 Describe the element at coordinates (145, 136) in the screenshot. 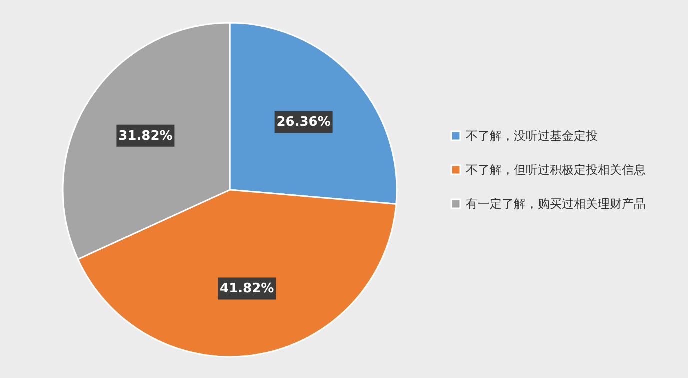

I see `data-label: 31.82%` at that location.